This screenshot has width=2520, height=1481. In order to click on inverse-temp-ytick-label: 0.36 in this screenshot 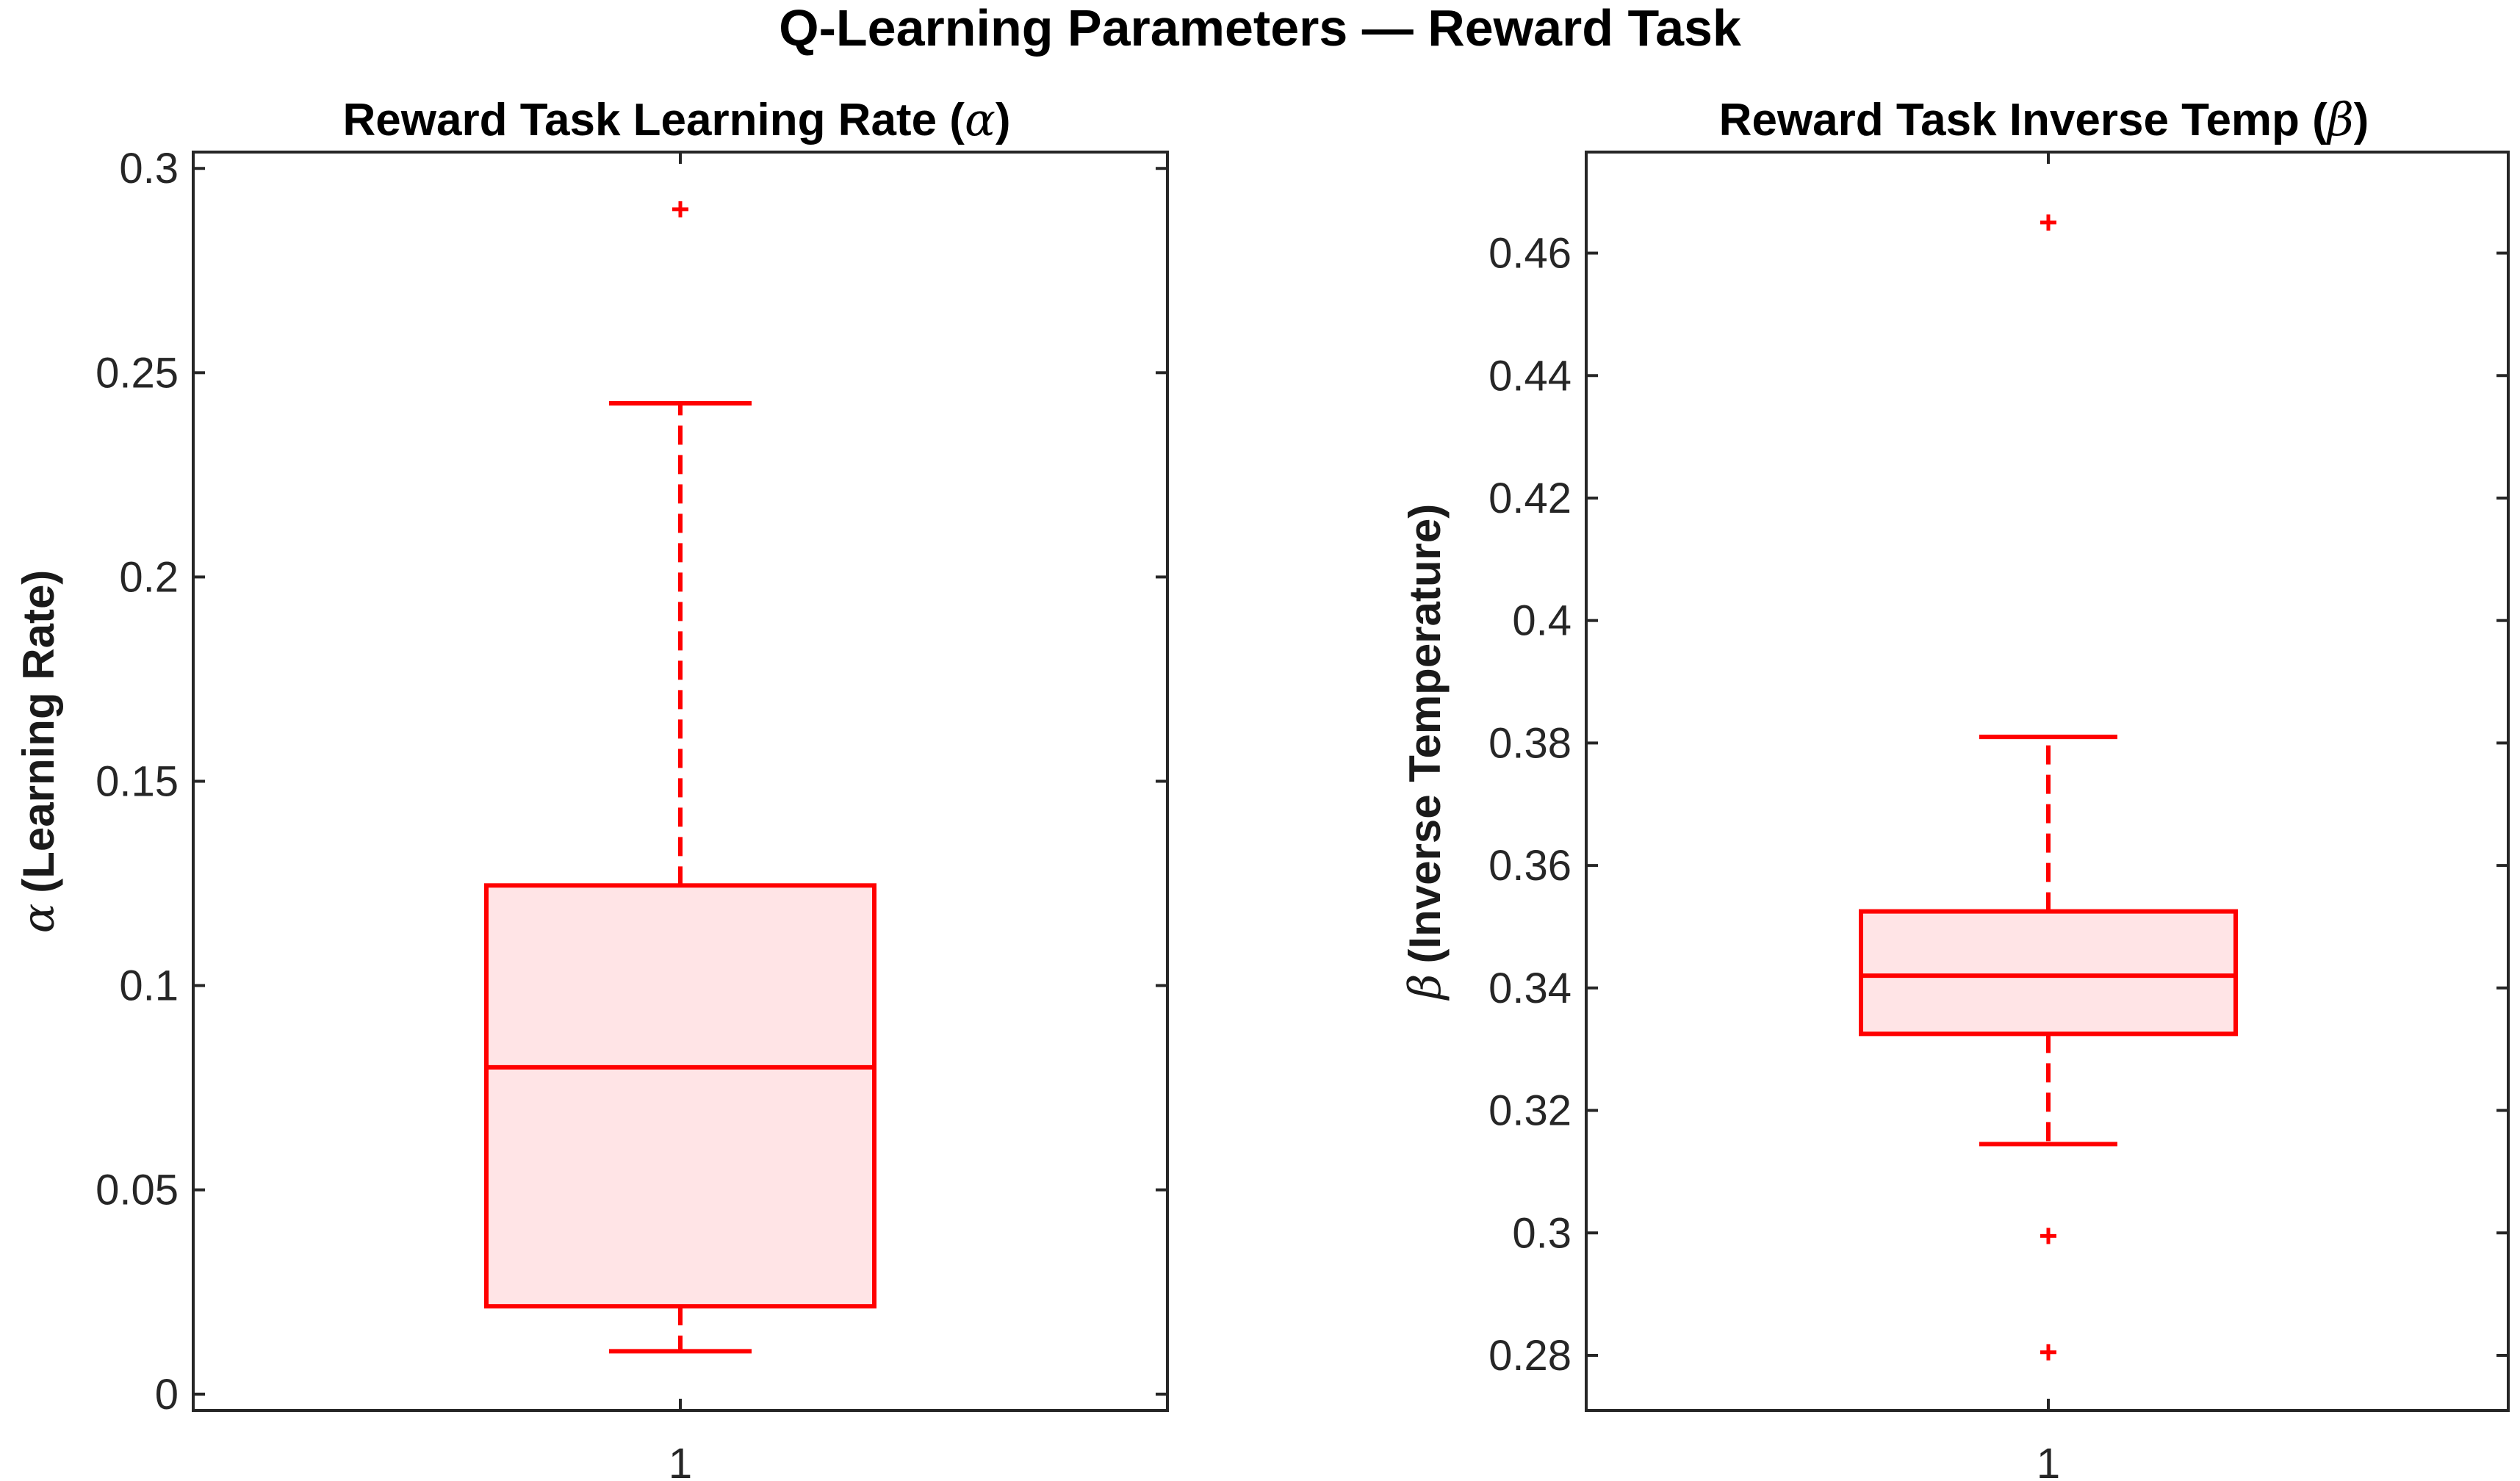, I will do `click(1530, 866)`.